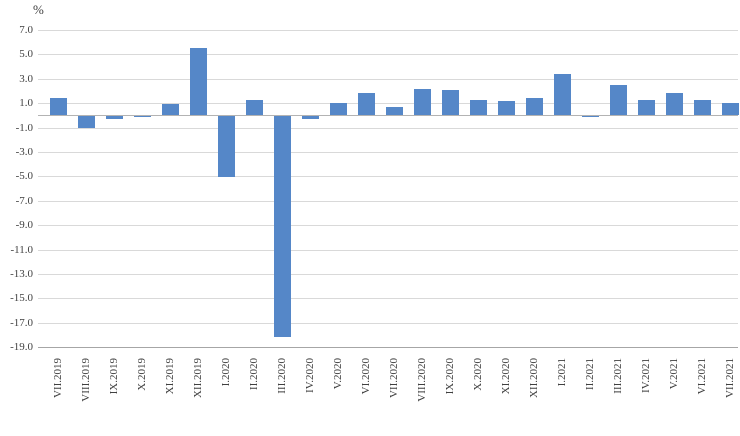 Image resolution: width=740 pixels, height=436 pixels. I want to click on y-tick-label: -9.0, so click(24, 225).